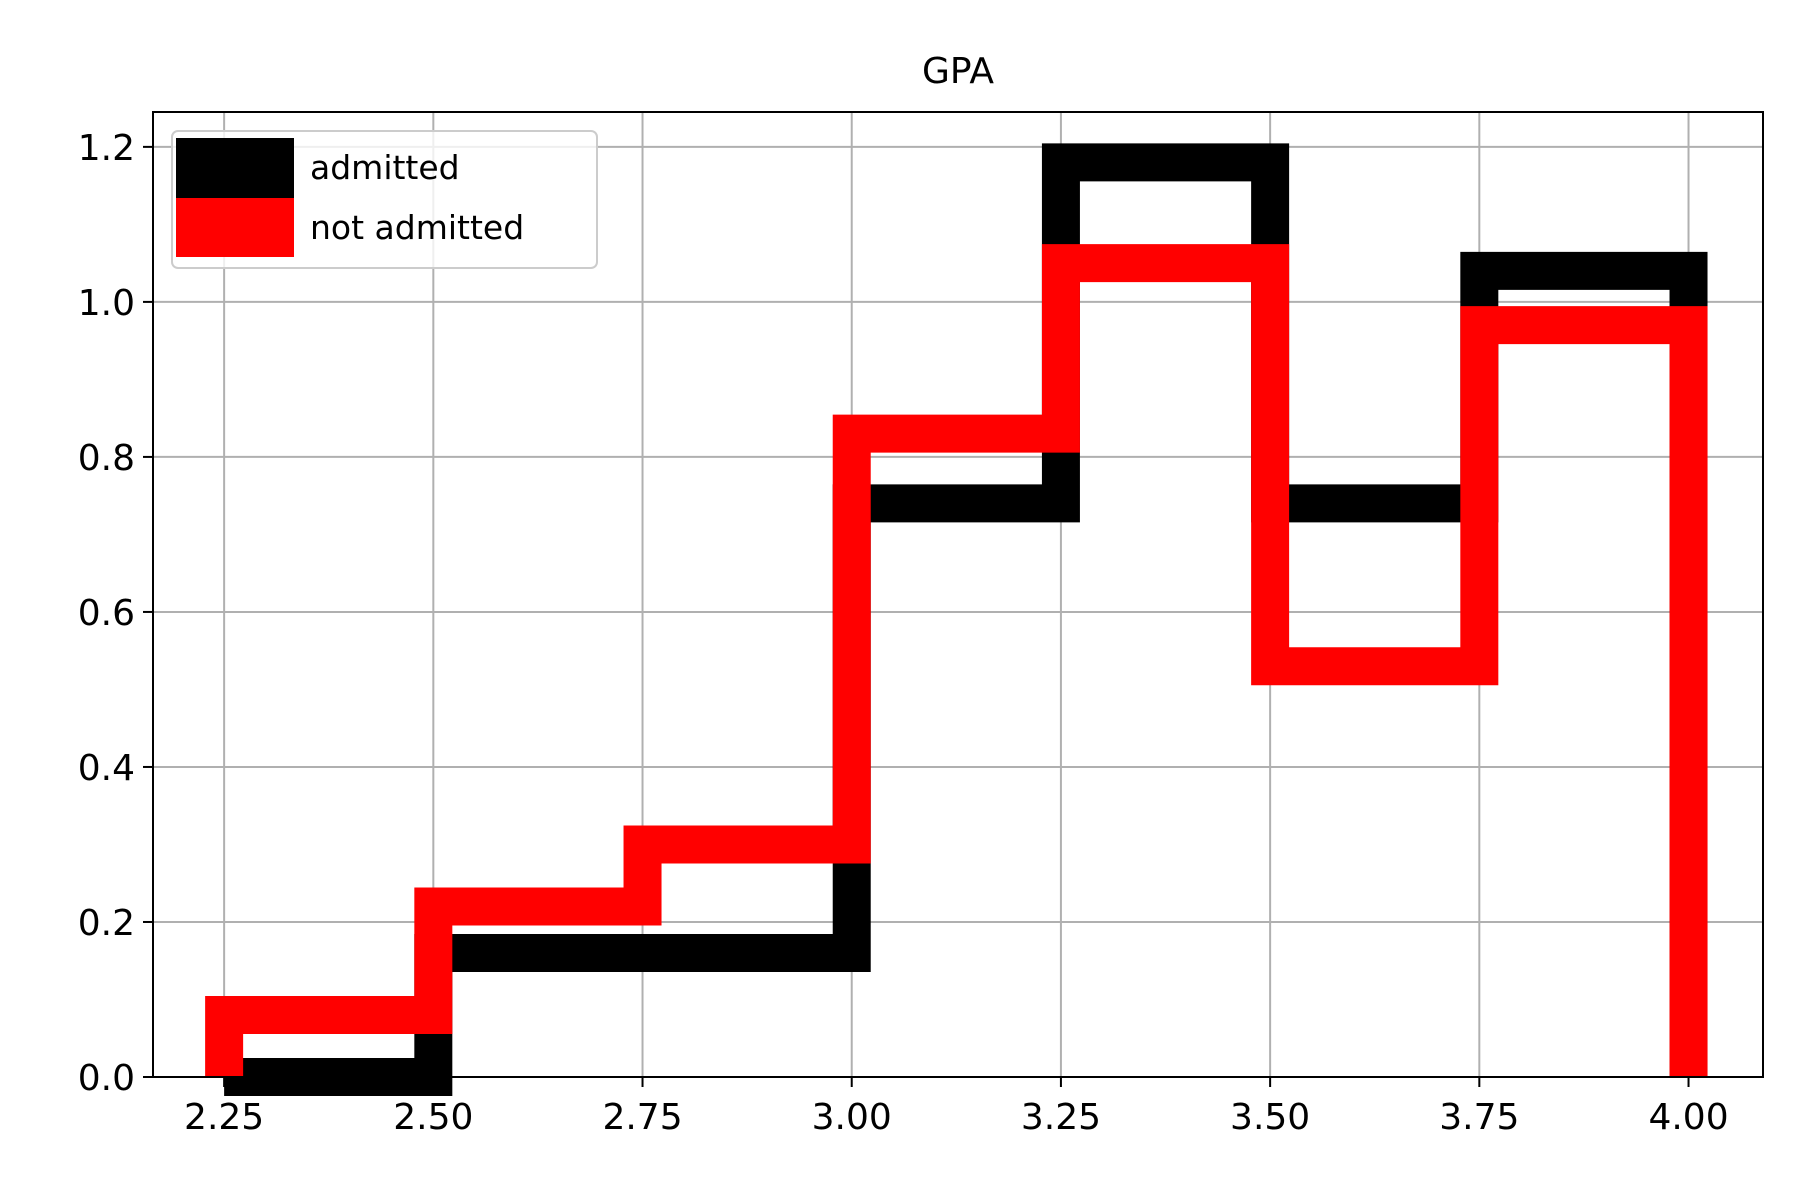 The height and width of the screenshot is (1200, 1800). What do you see at coordinates (385, 167) in the screenshot?
I see `legend-label: admitted` at bounding box center [385, 167].